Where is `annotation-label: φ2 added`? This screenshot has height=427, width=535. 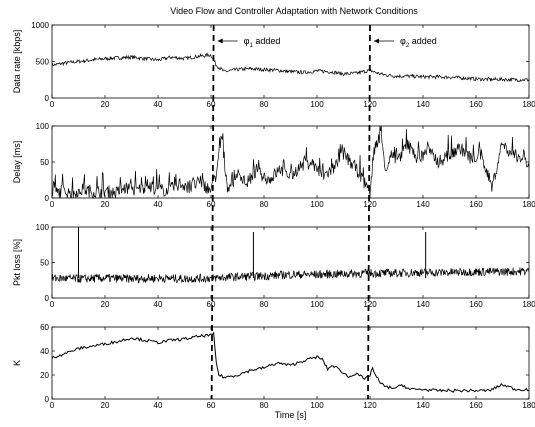 annotation-label: φ2 added is located at coordinates (418, 42).